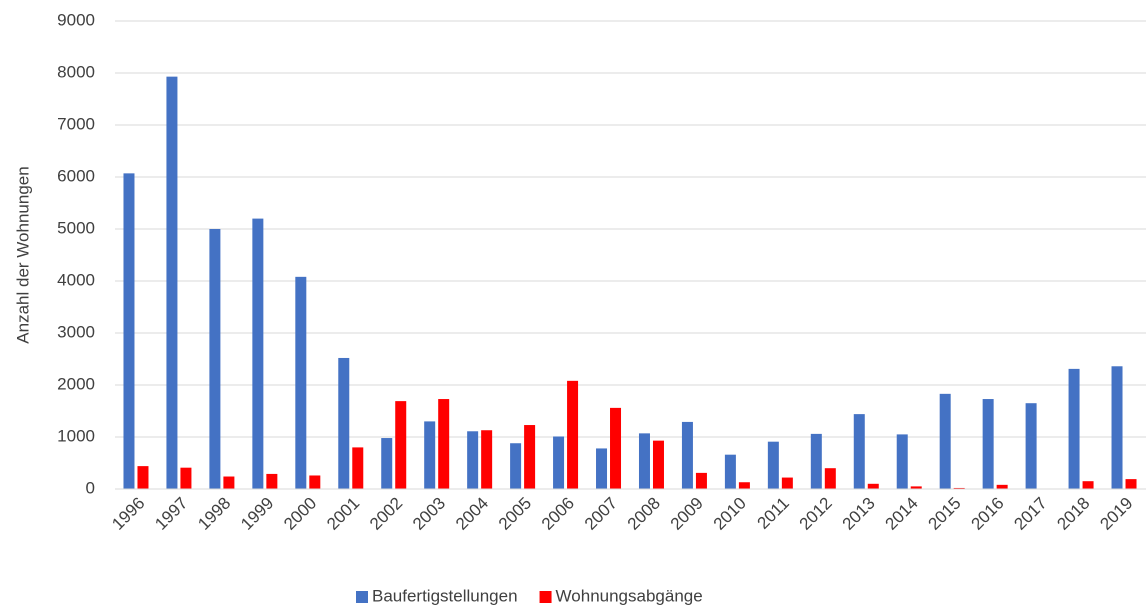  Describe the element at coordinates (257, 514) in the screenshot. I see `x-tick-label: 1999` at that location.